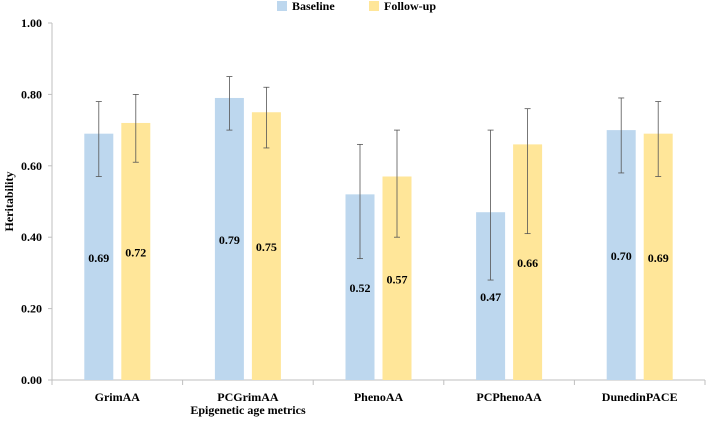  I want to click on data-label: 0.72, so click(135, 252).